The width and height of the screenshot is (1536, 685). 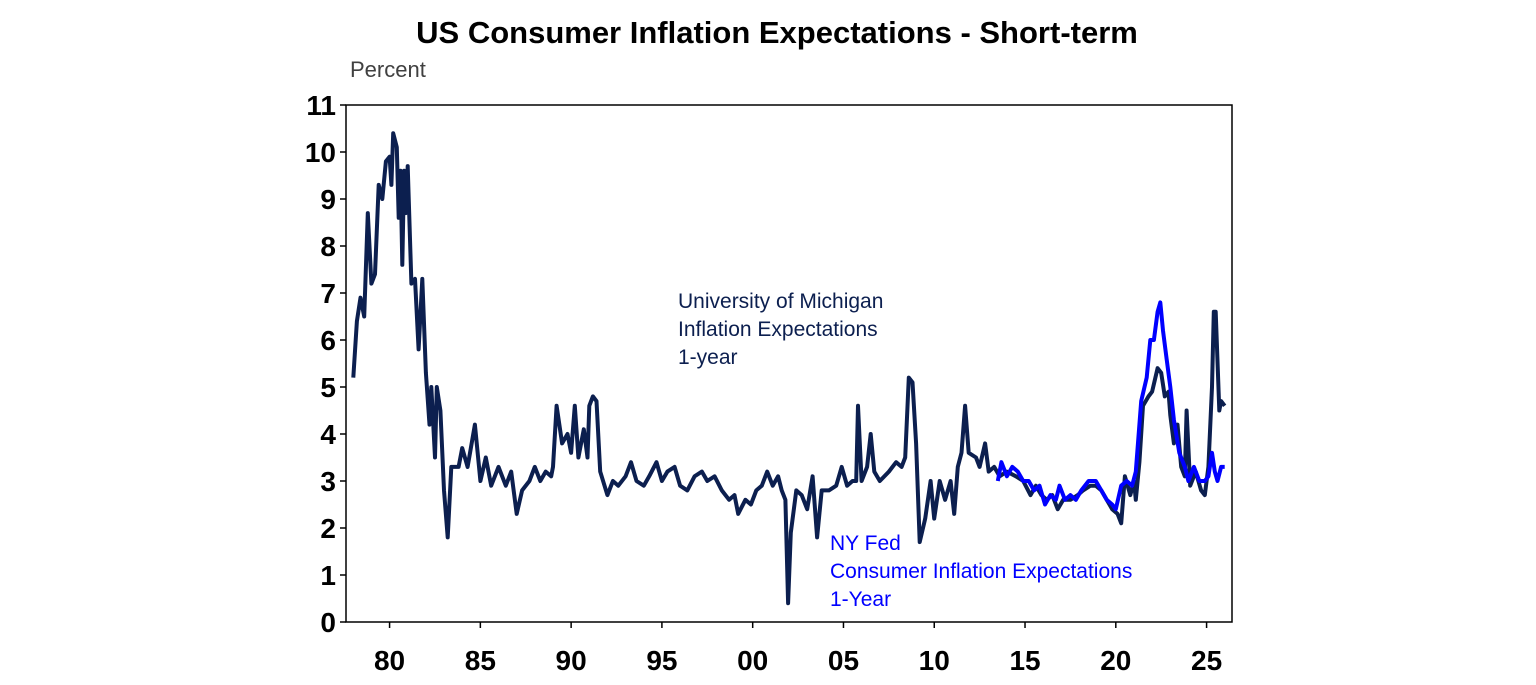 I want to click on michigan-label-line-3: 1-year, so click(x=708, y=357).